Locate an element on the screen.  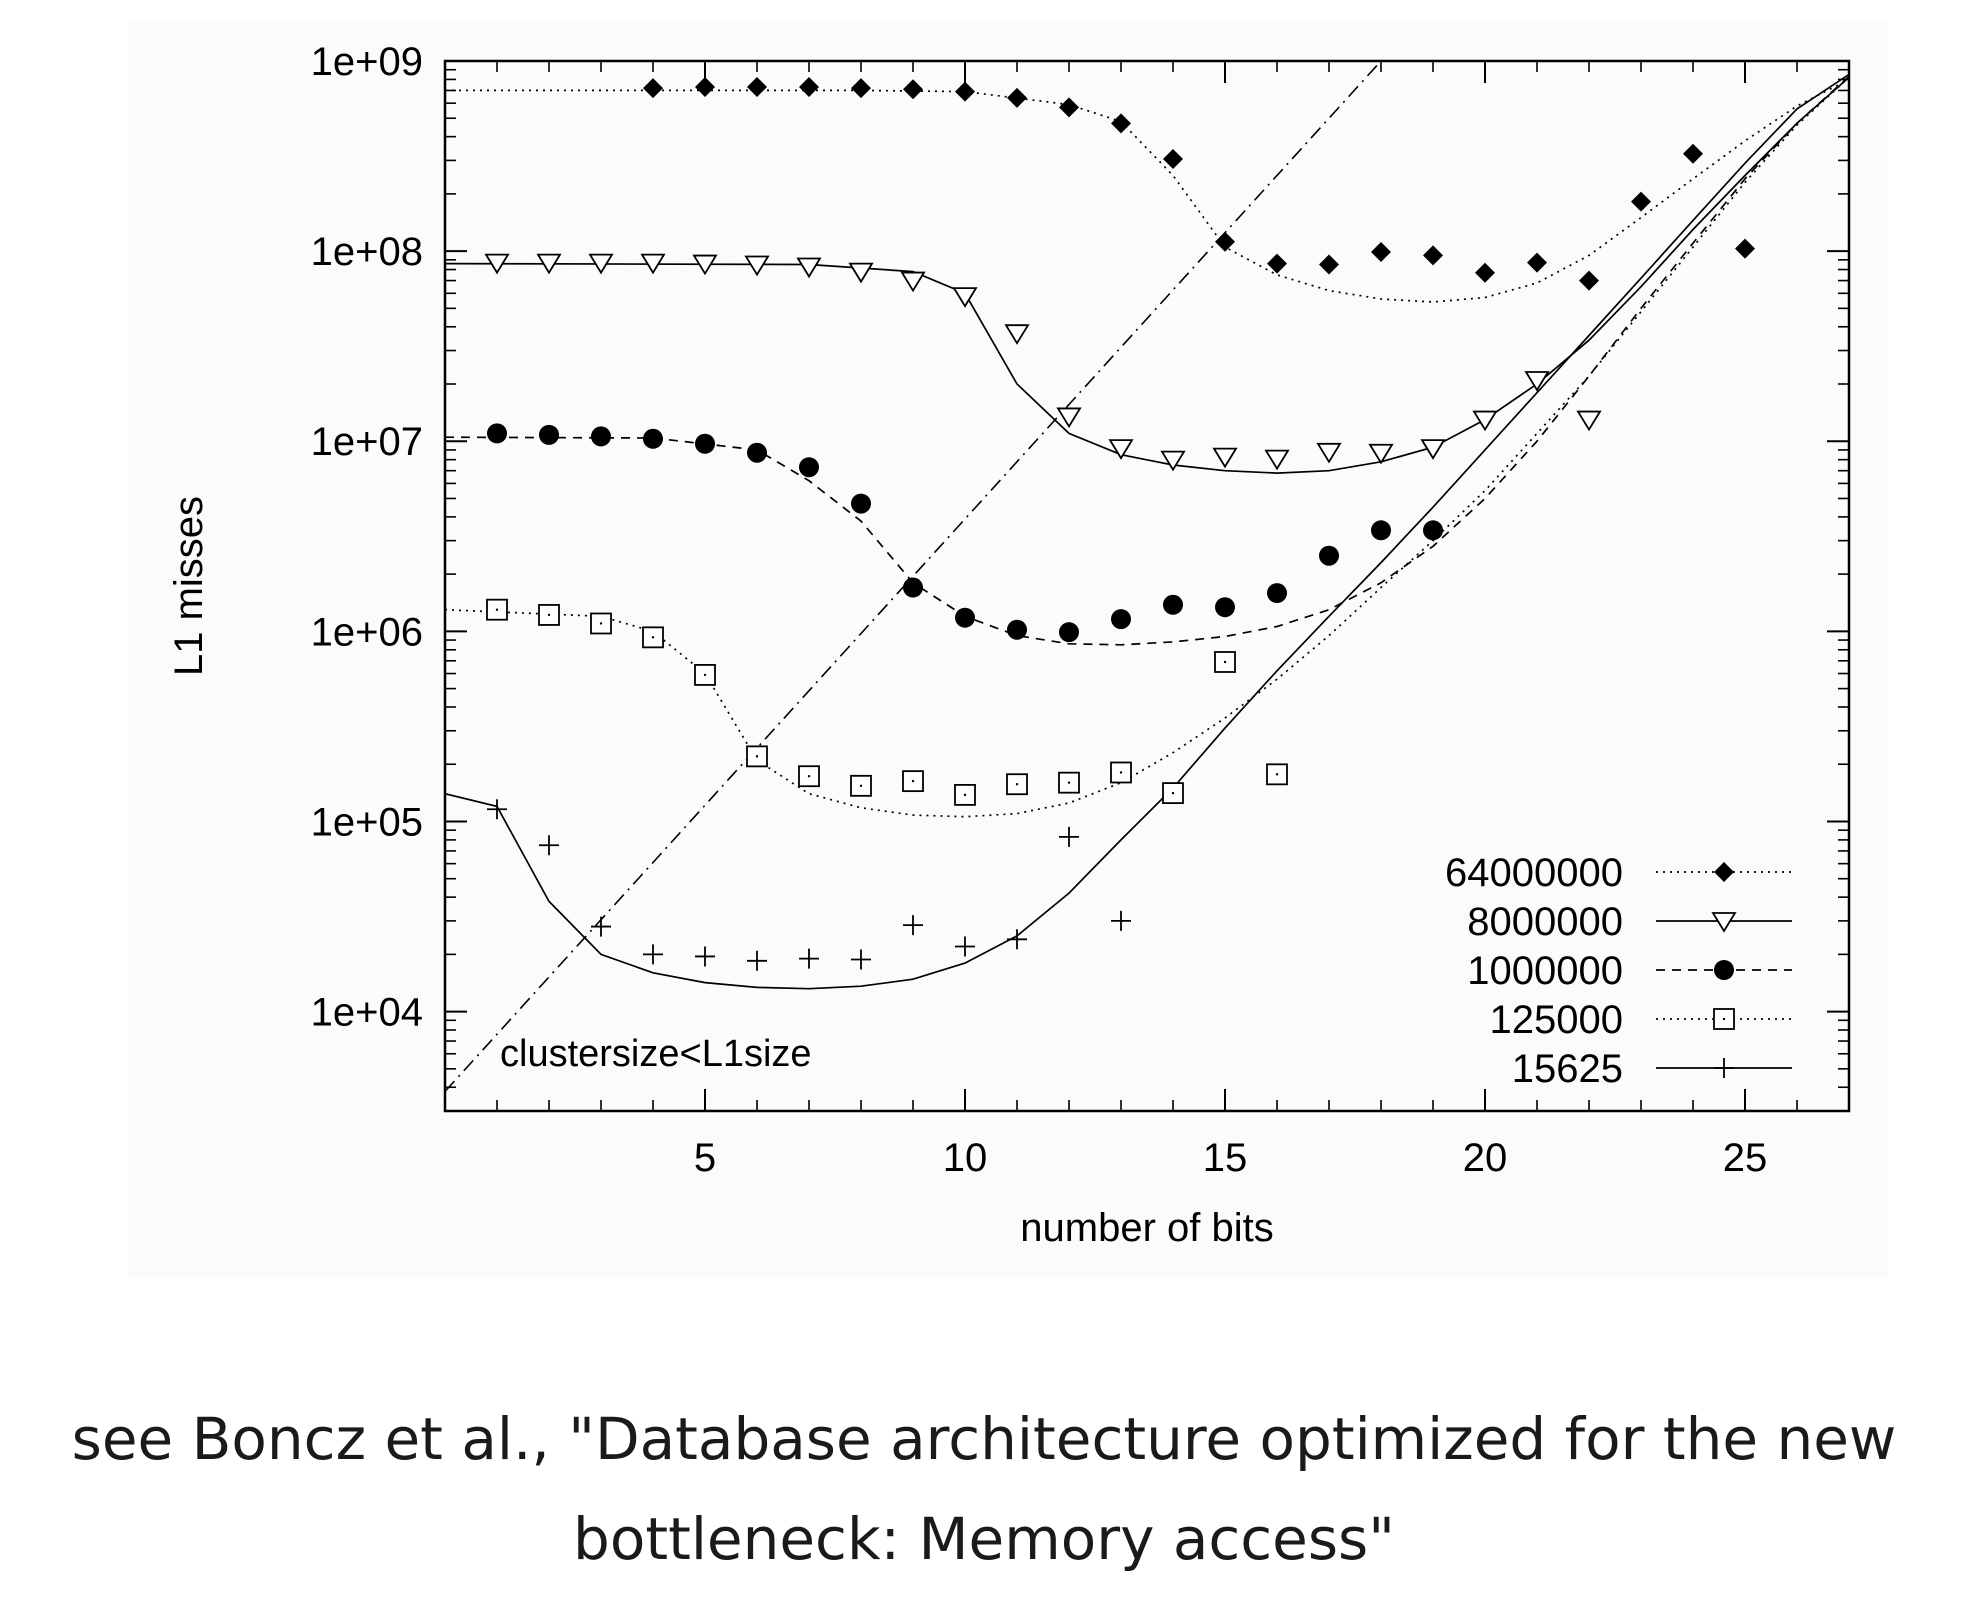
x-tick-label-15: 15 is located at coordinates (1225, 1158).